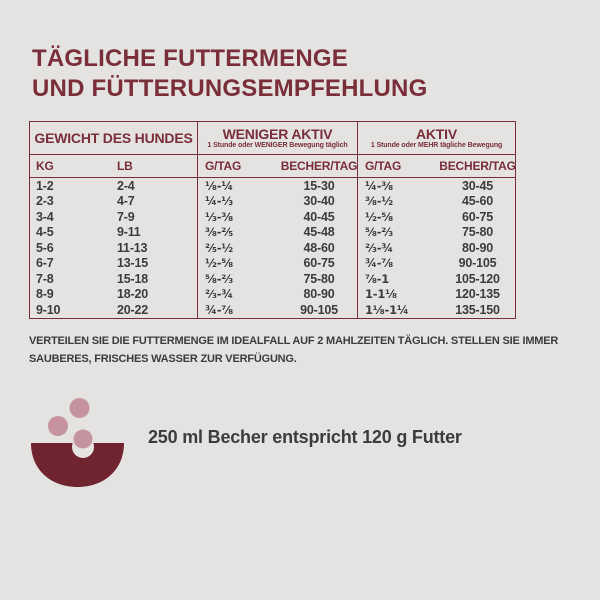  I want to click on cell-cups-active: 135-150, so click(477, 309).